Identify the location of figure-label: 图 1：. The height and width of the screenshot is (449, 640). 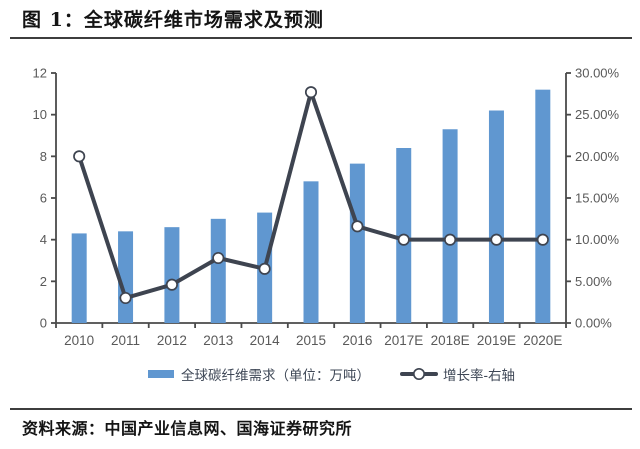
(53, 20).